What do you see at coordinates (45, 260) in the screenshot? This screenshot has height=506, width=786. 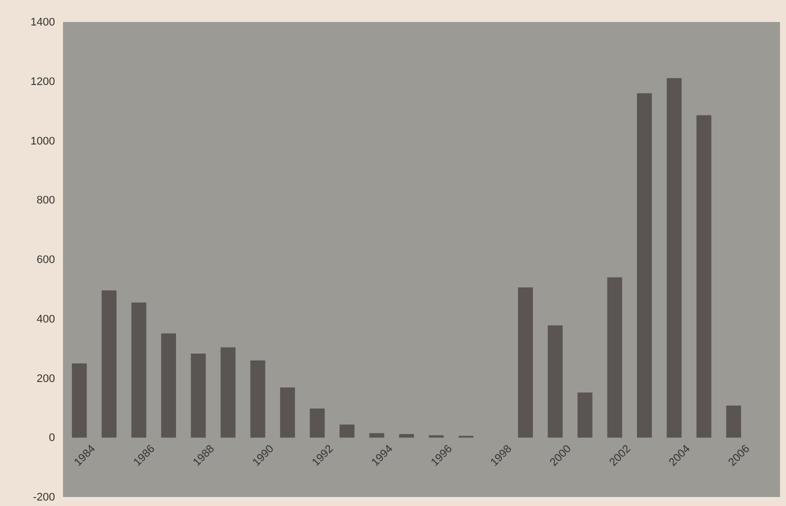 I see `y-tick-label: 600` at bounding box center [45, 260].